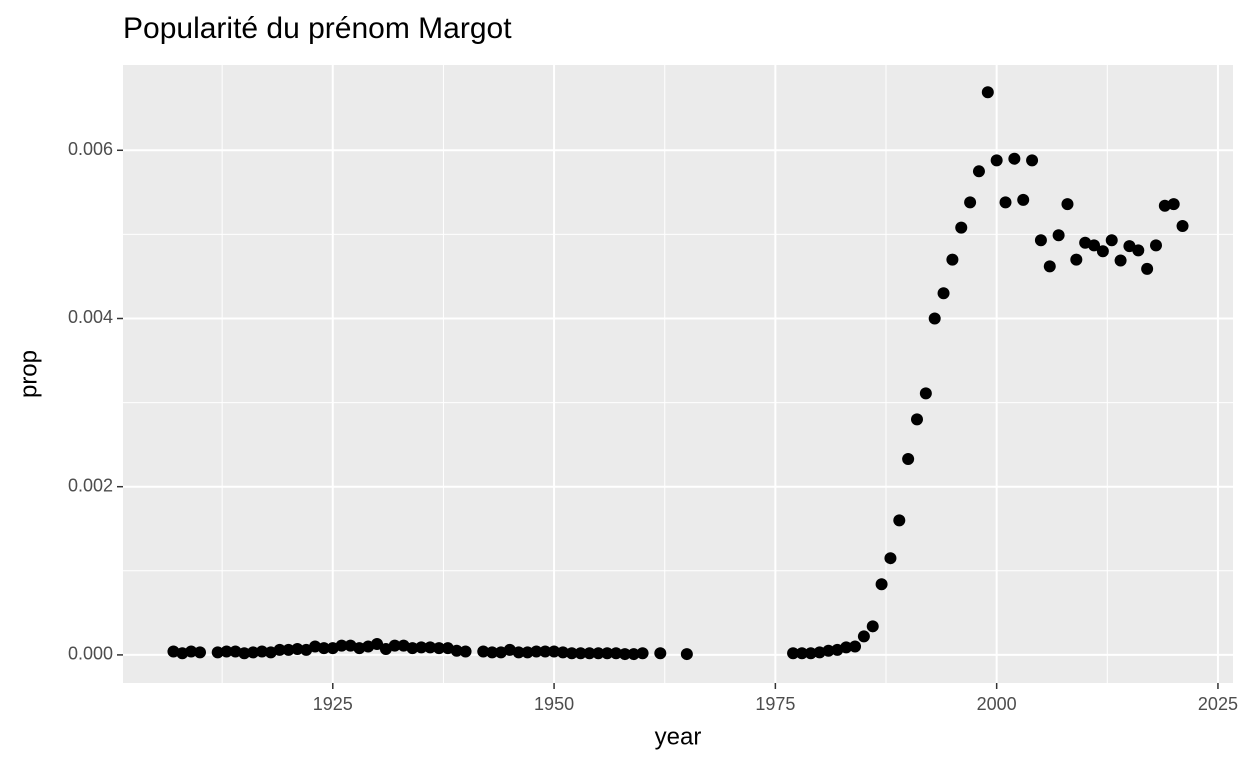 Image resolution: width=1248 pixels, height=768 pixels. What do you see at coordinates (678, 736) in the screenshot?
I see `x-axis-title: year` at bounding box center [678, 736].